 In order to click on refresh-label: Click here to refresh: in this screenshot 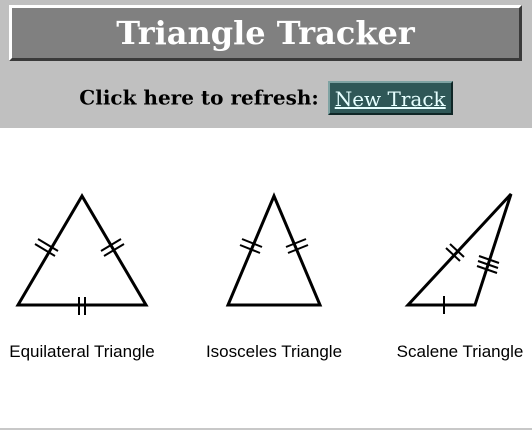, I will do `click(199, 97)`.